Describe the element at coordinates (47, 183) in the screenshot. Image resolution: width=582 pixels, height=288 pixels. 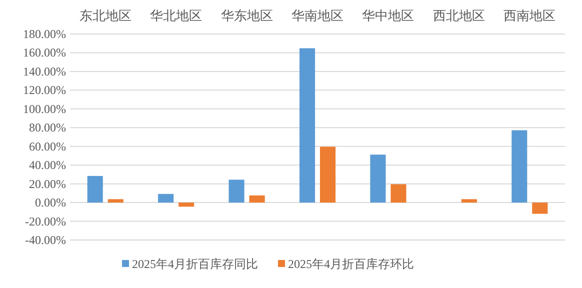
I see `y-tick-label: 20.00%` at that location.